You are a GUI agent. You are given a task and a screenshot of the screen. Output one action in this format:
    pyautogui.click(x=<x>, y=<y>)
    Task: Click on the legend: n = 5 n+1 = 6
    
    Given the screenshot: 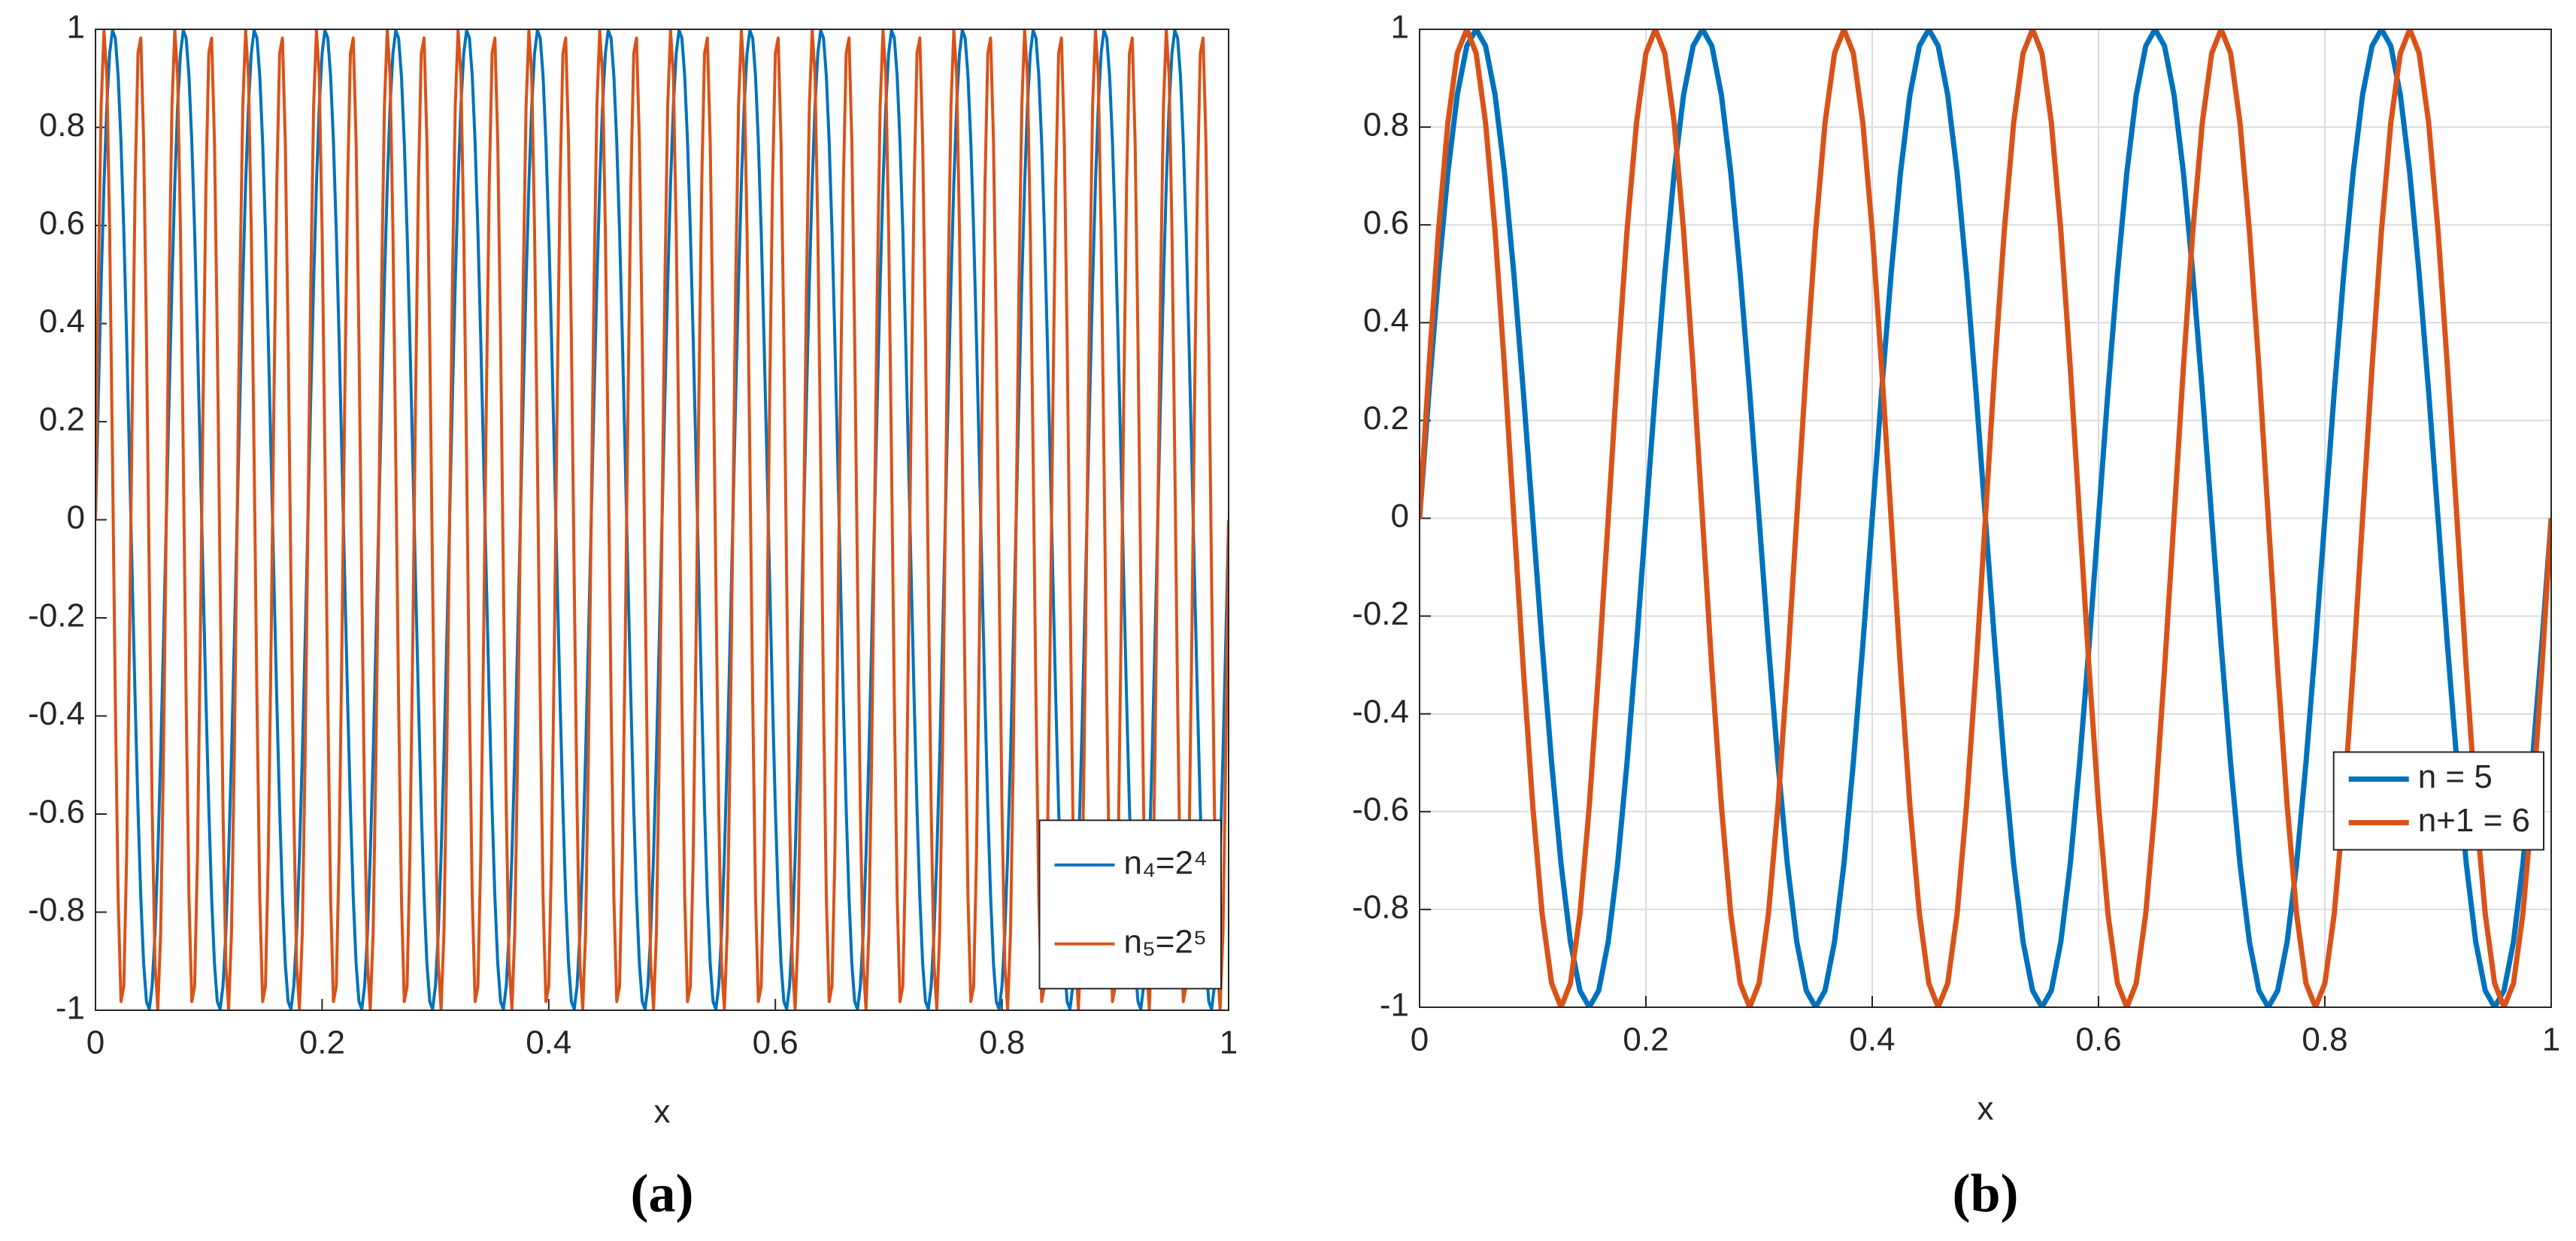 What is the action you would take?
    pyautogui.click(x=2438, y=801)
    